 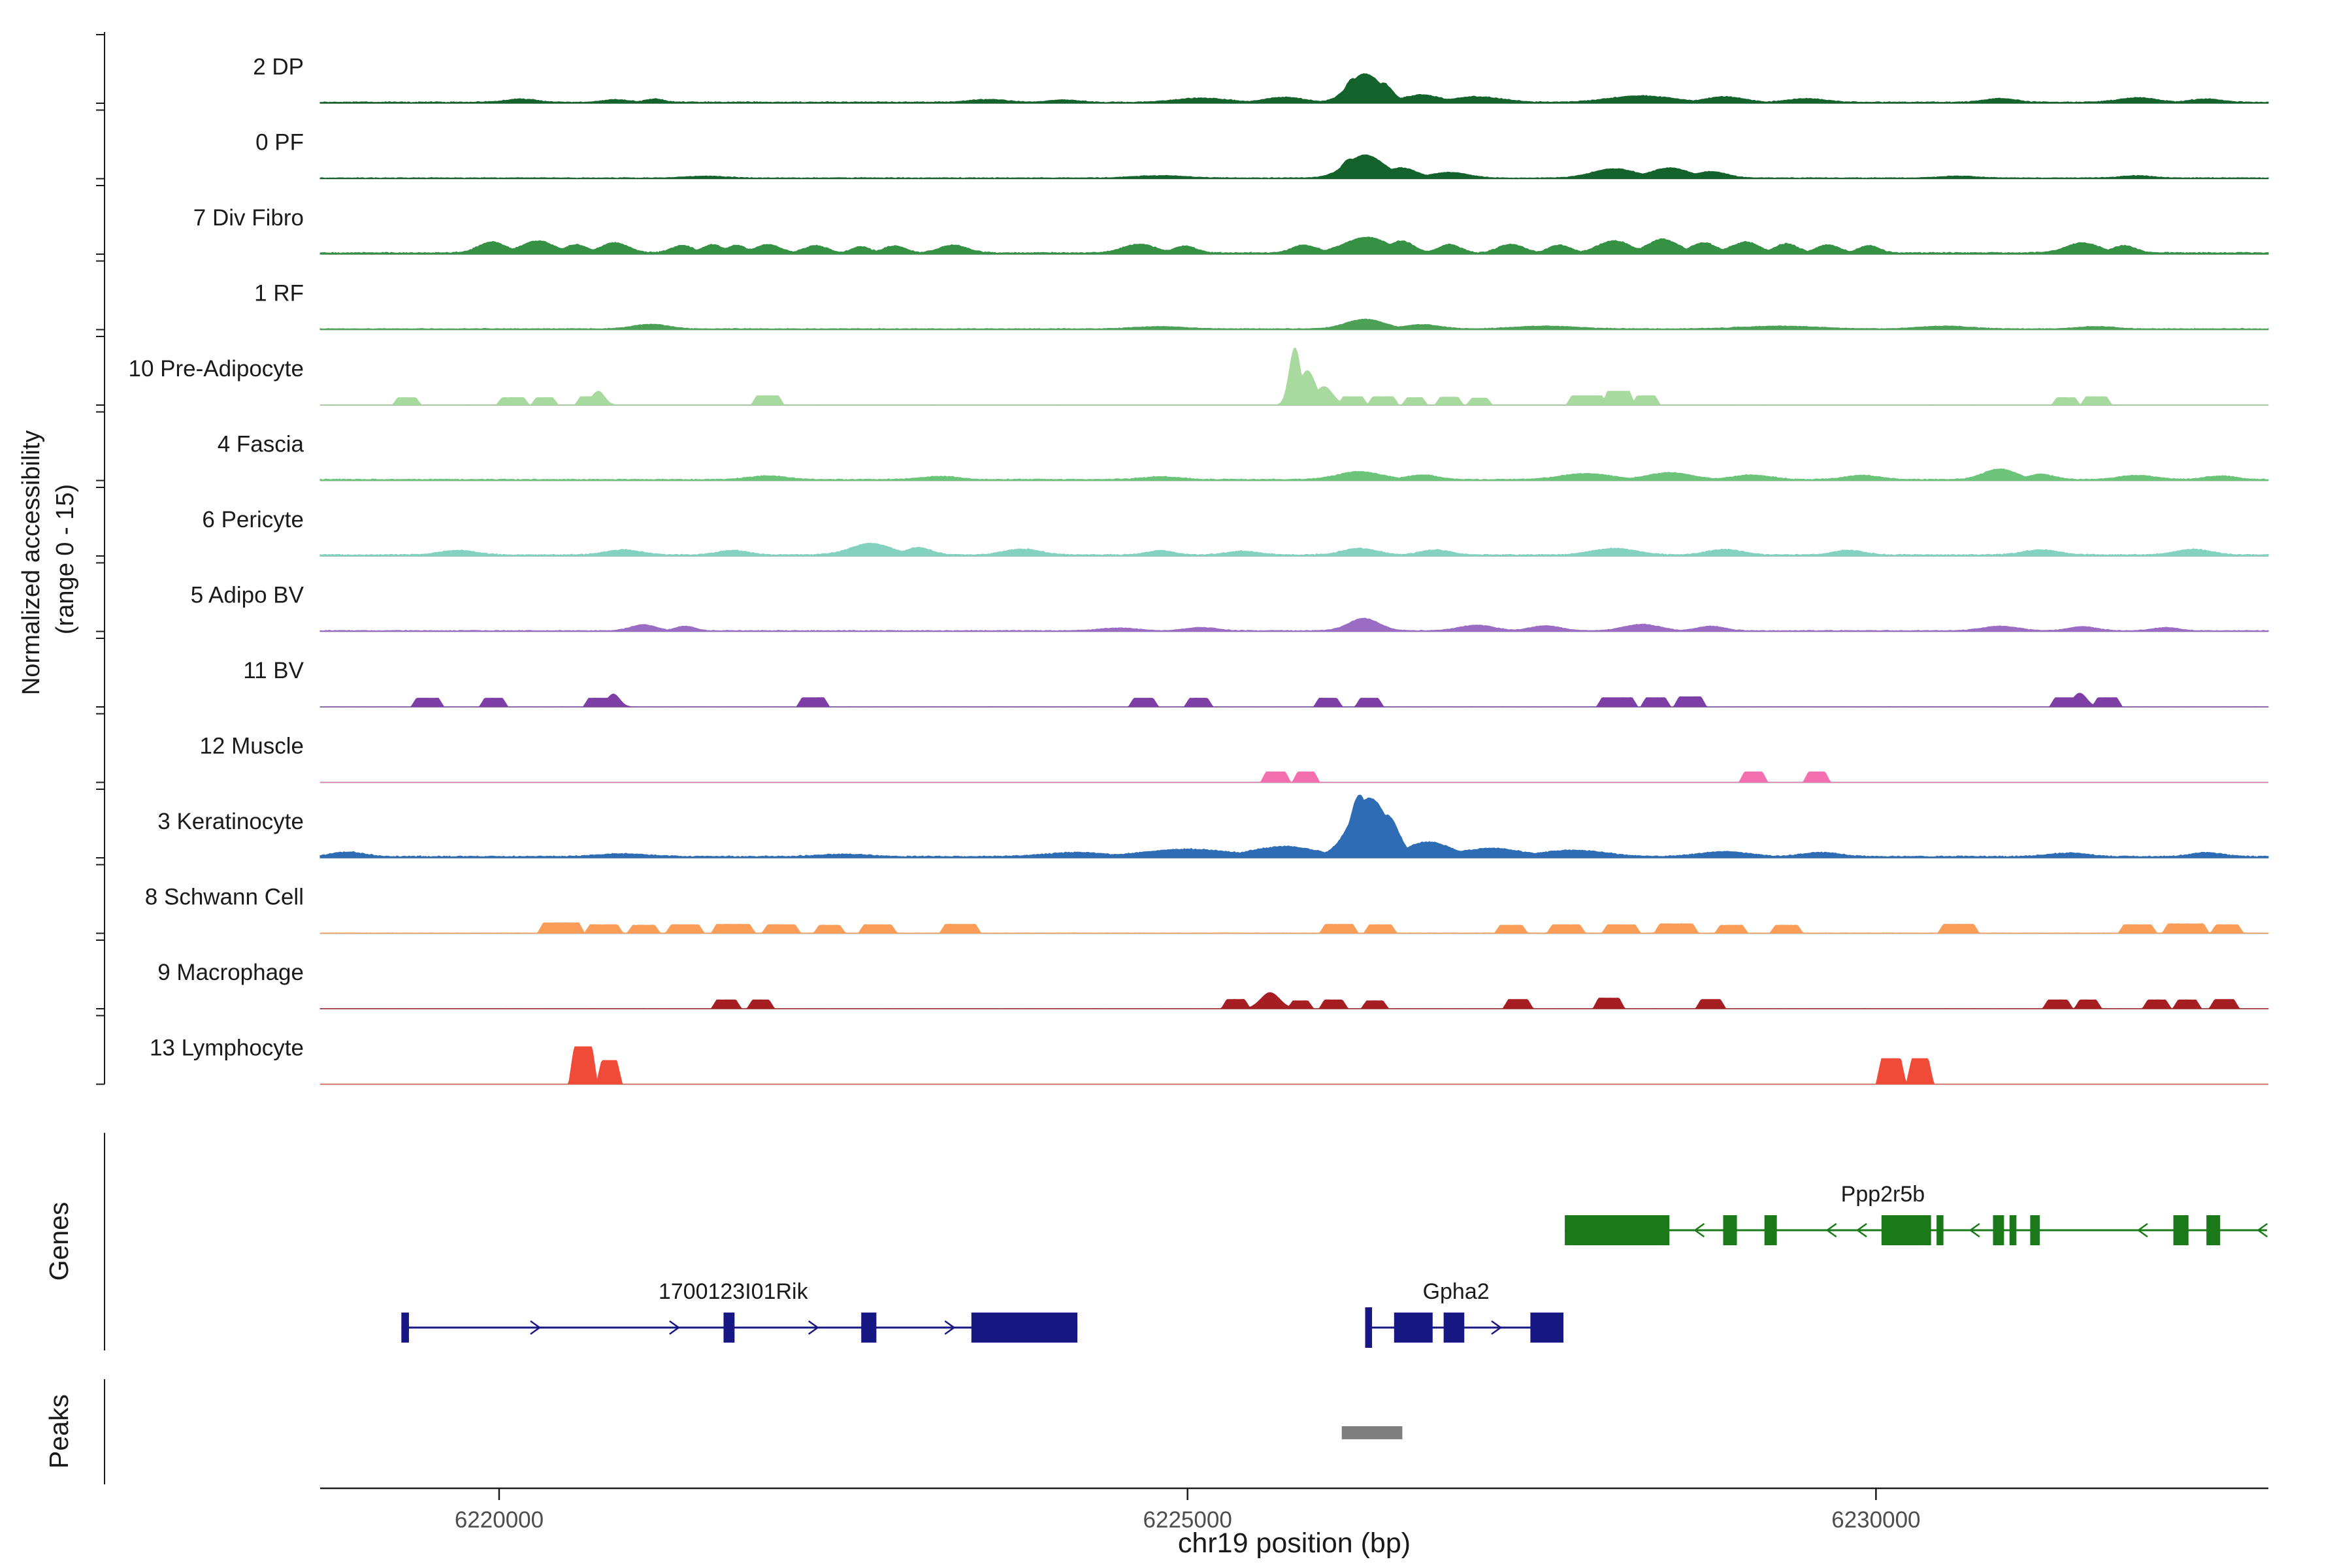 I want to click on track-label: 8 Schwann Cell, so click(x=224, y=897).